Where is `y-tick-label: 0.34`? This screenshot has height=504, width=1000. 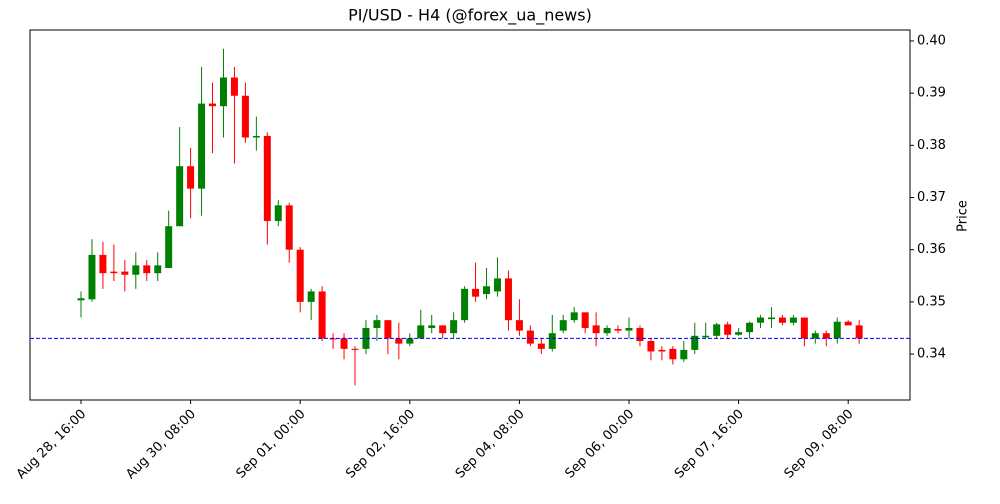 y-tick-label: 0.34 is located at coordinates (931, 354).